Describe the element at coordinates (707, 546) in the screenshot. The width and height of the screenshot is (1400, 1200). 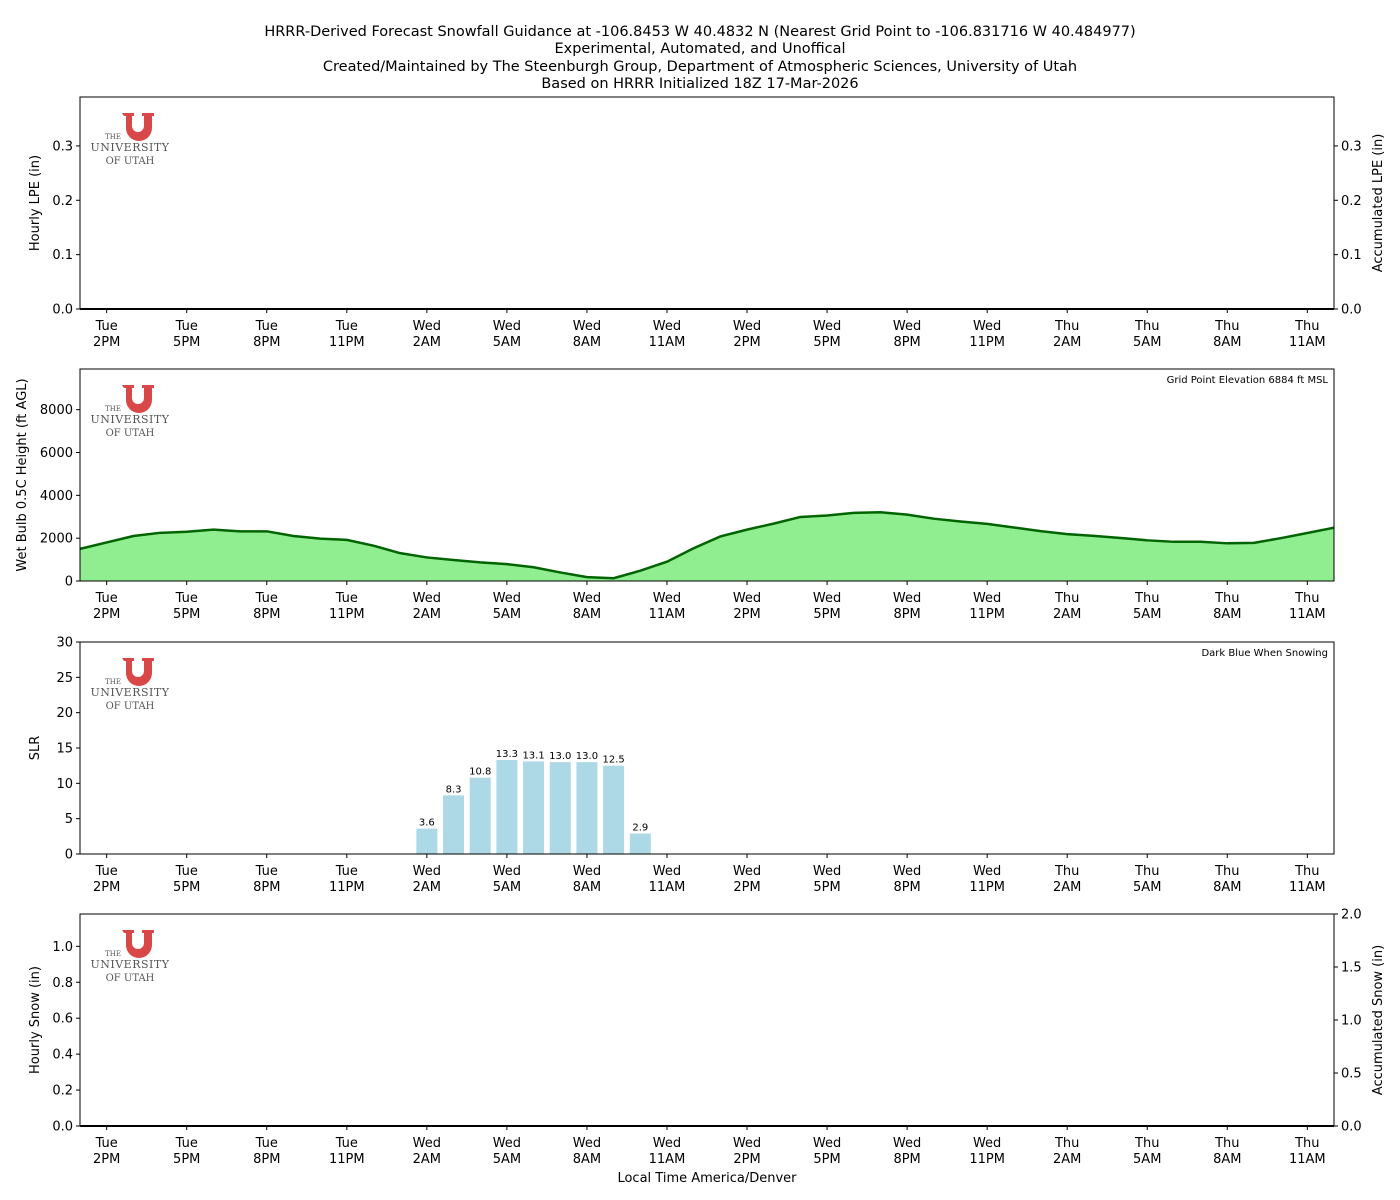
I see `wet-bulb-area` at that location.